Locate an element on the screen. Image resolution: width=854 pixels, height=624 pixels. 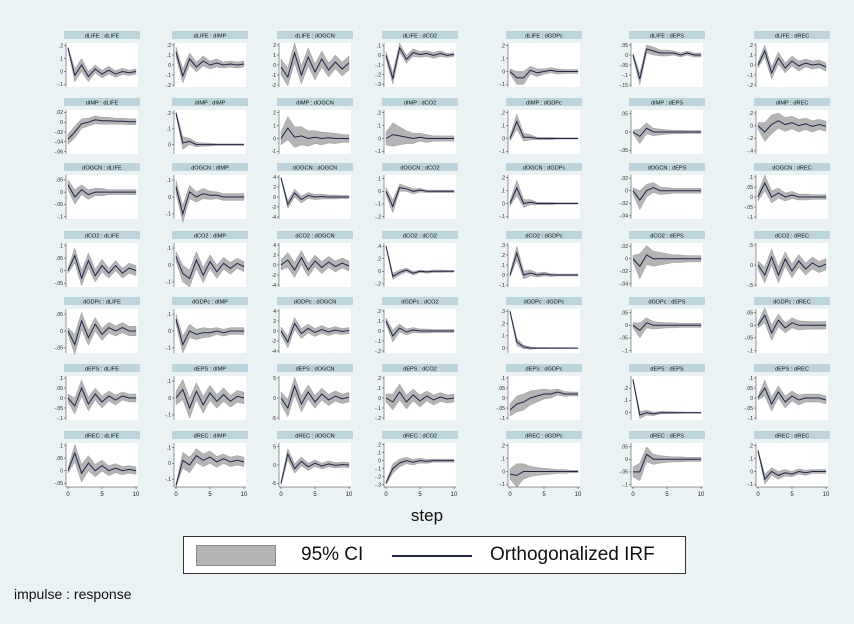
panel-title: dGDPc : dLIFE is located at coordinates (102, 303).